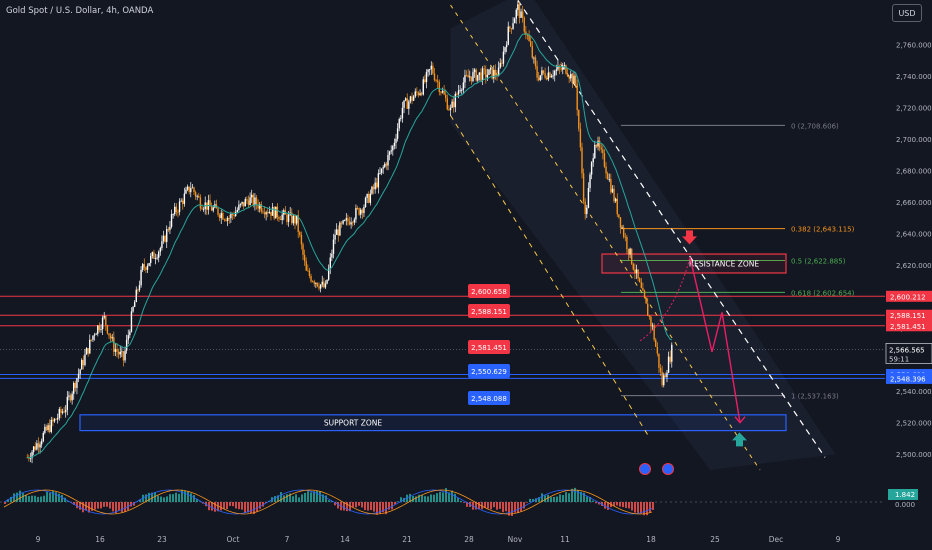 The width and height of the screenshot is (932, 550). What do you see at coordinates (908, 275) in the screenshot?
I see `price-axis` at bounding box center [908, 275].